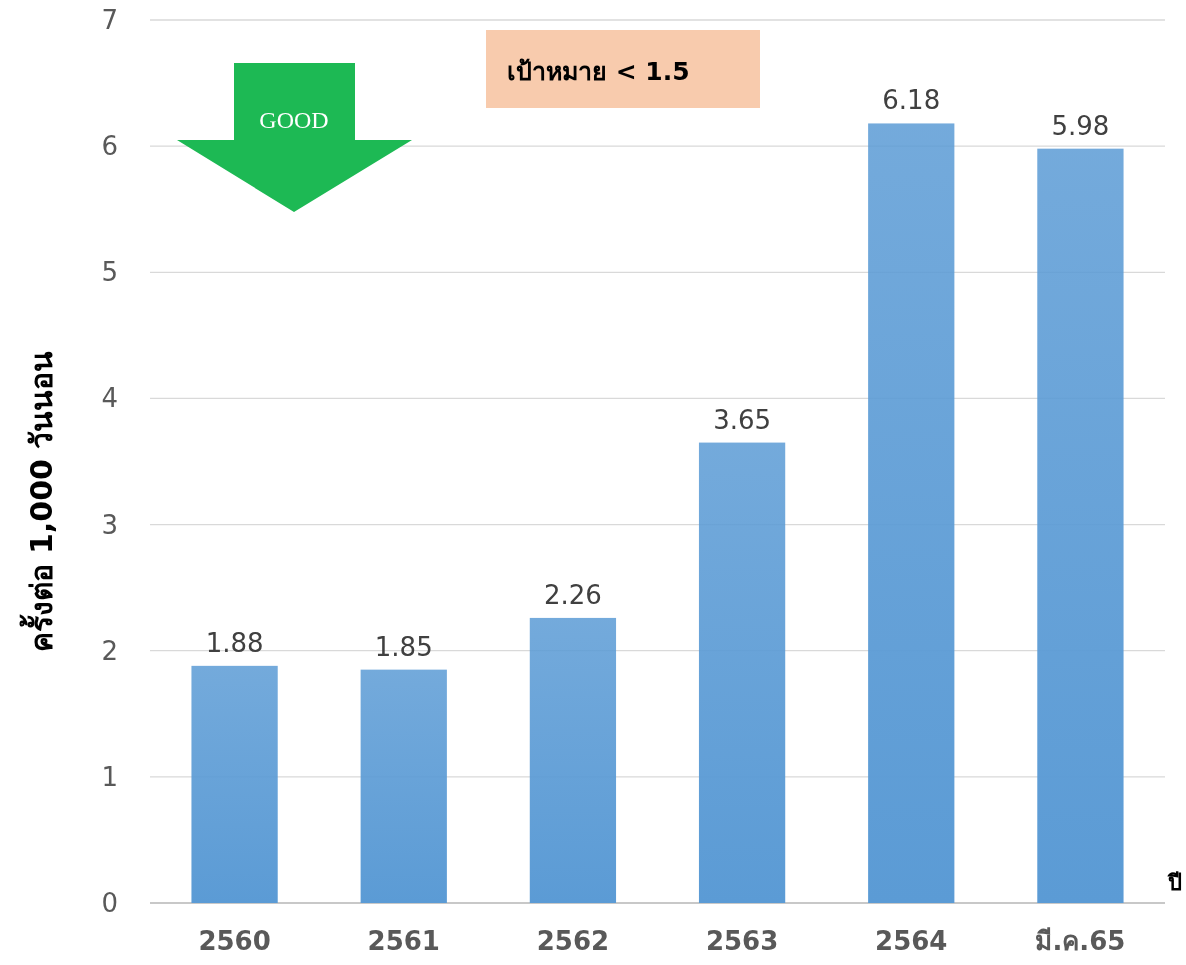 This screenshot has height=965, width=1186. Describe the element at coordinates (911, 100) in the screenshot. I see `data-label: 6.18` at that location.